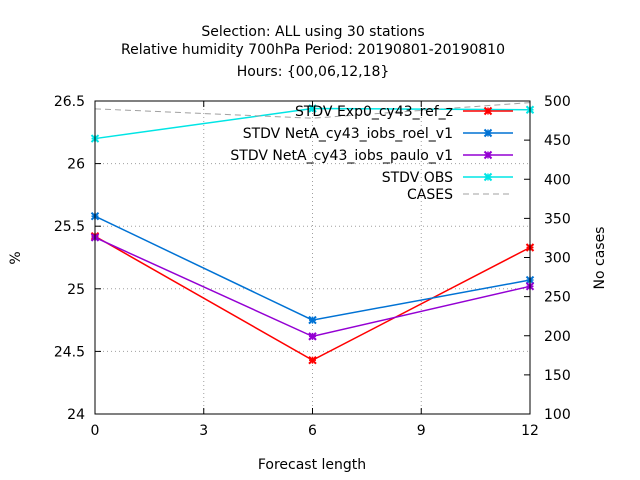  What do you see at coordinates (313, 72) in the screenshot?
I see `title-line-3: Hours: {00,06,12,18}` at bounding box center [313, 72].